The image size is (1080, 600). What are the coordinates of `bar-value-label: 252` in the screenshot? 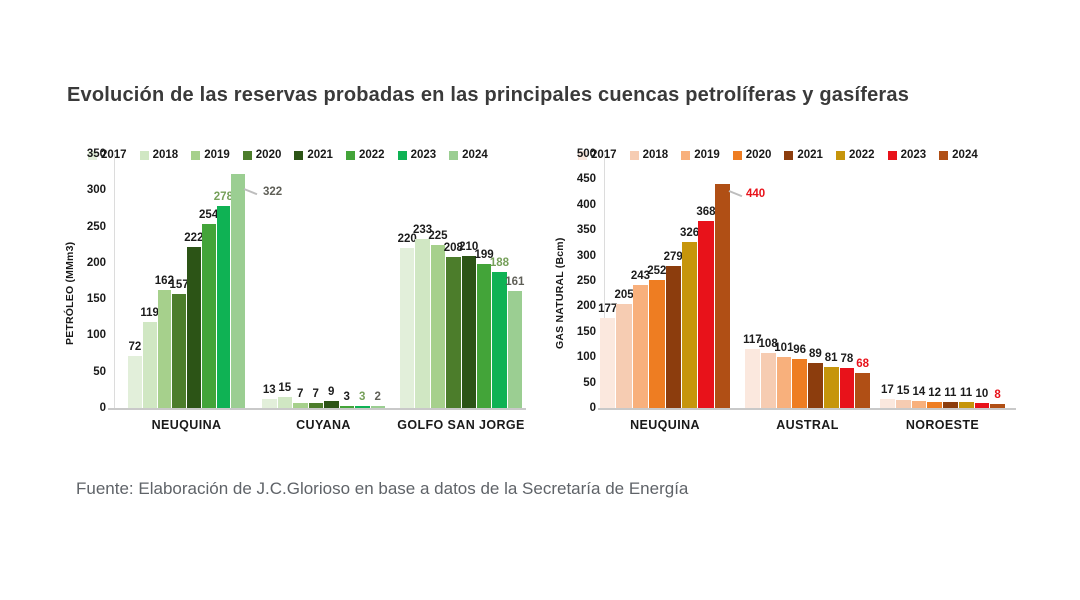 It's located at (657, 270).